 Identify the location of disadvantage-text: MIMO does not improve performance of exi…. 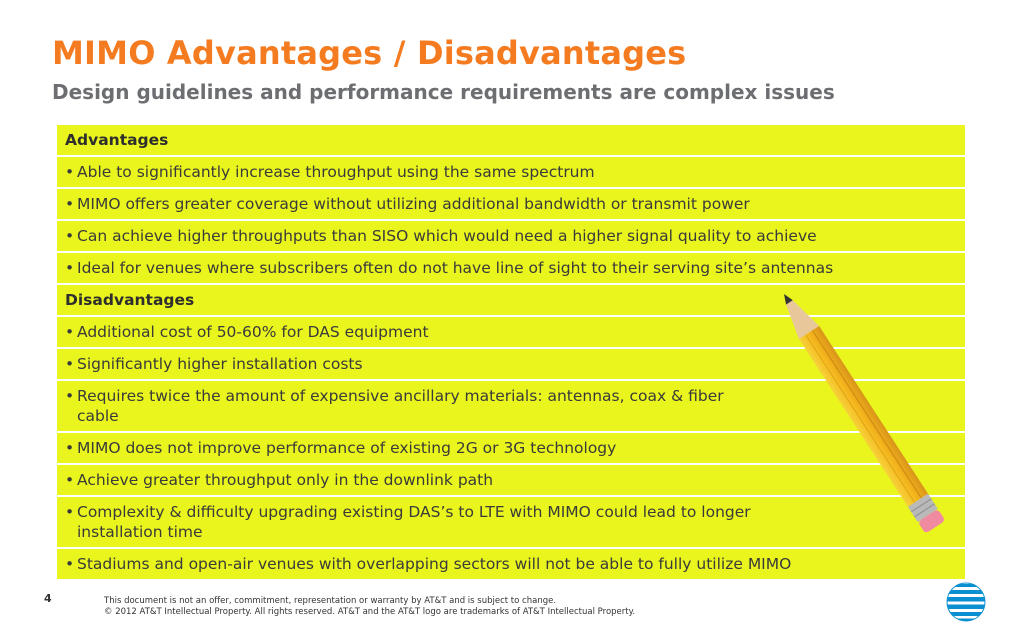
(347, 448).